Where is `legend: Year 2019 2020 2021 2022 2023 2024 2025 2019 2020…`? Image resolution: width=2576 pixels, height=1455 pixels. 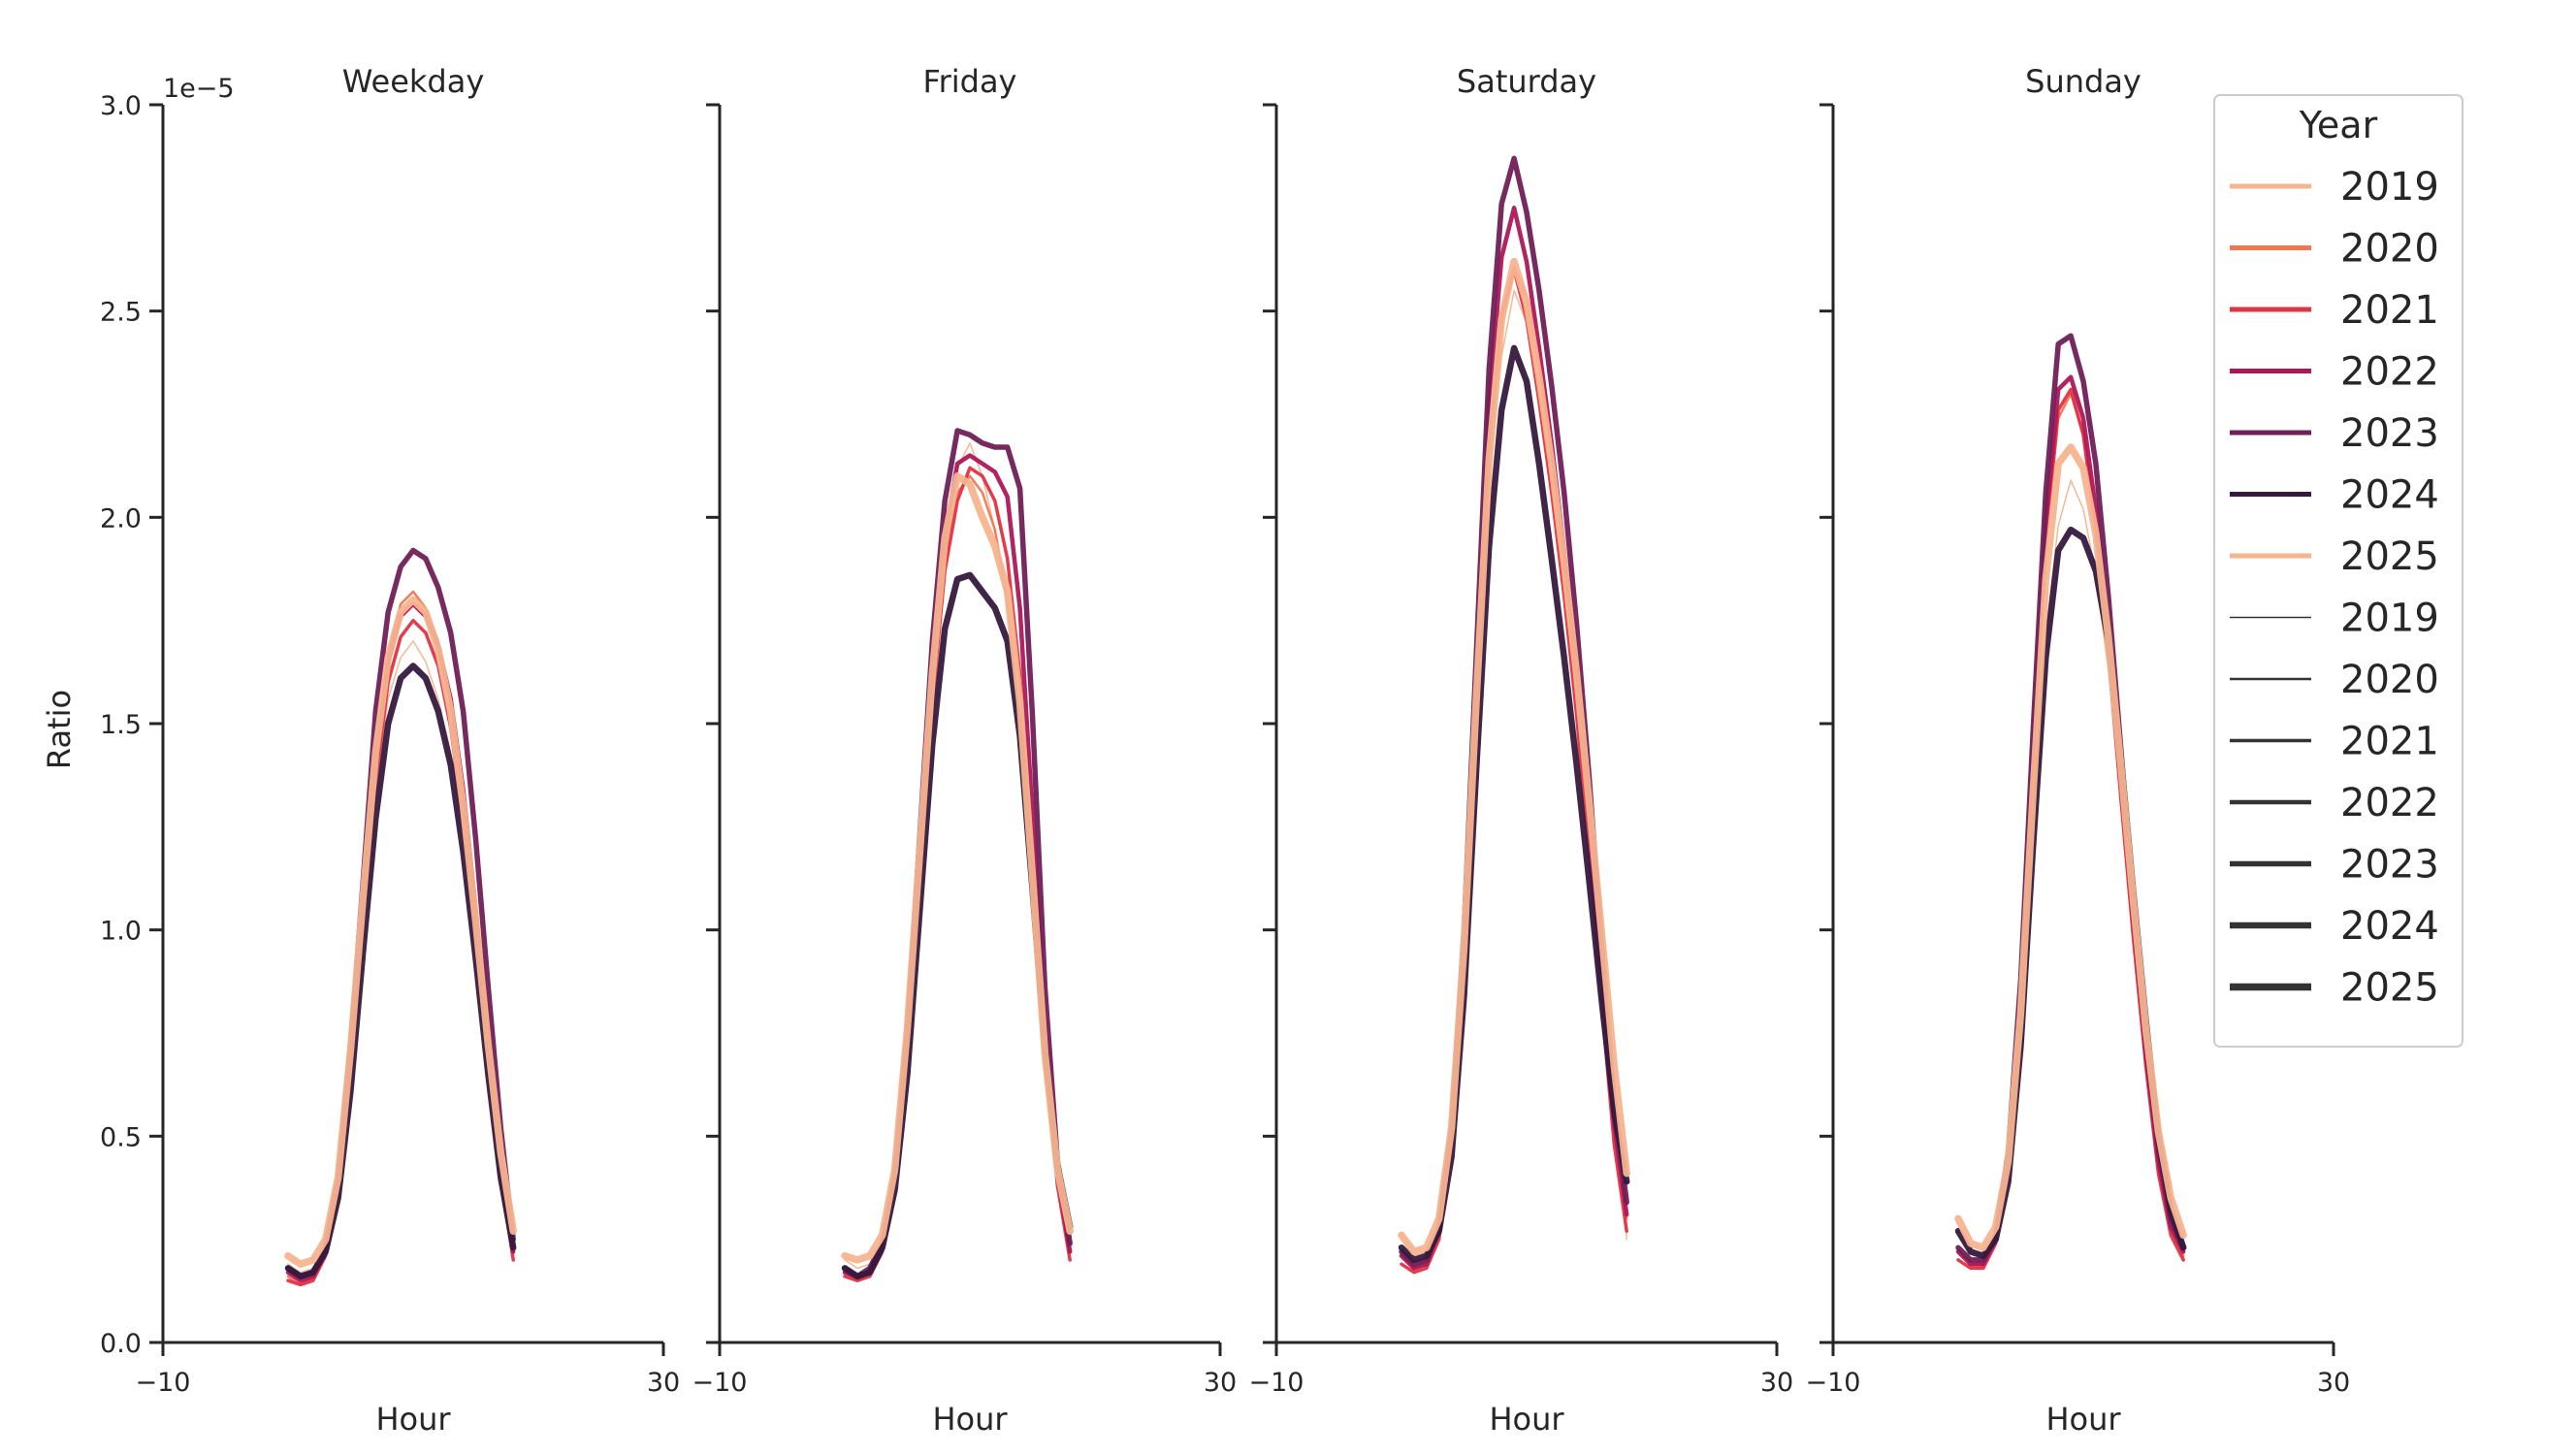
legend: Year 2019 2020 2021 2022 2023 2024 2025 2019 2020… is located at coordinates (2338, 571).